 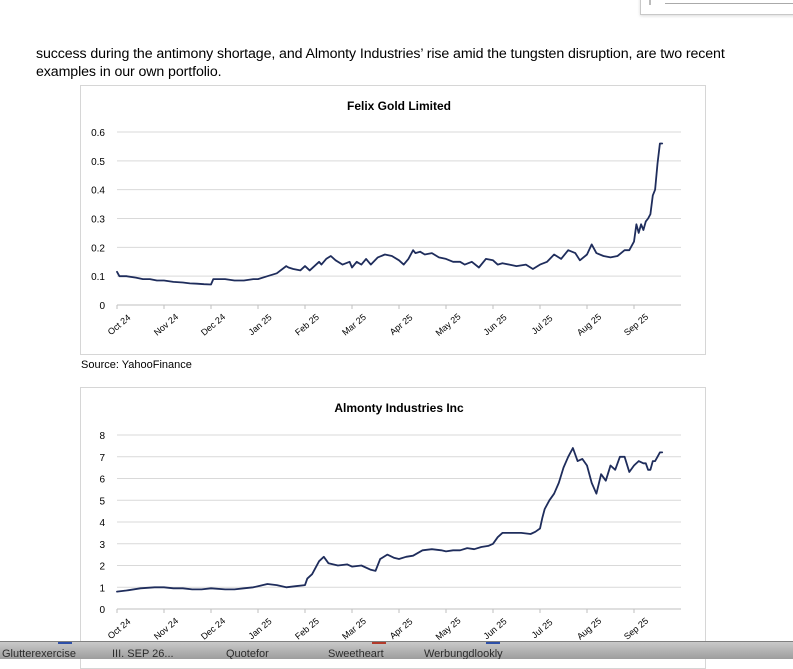 I want to click on chart-title: Almonty Industries Inc, so click(x=399, y=408).